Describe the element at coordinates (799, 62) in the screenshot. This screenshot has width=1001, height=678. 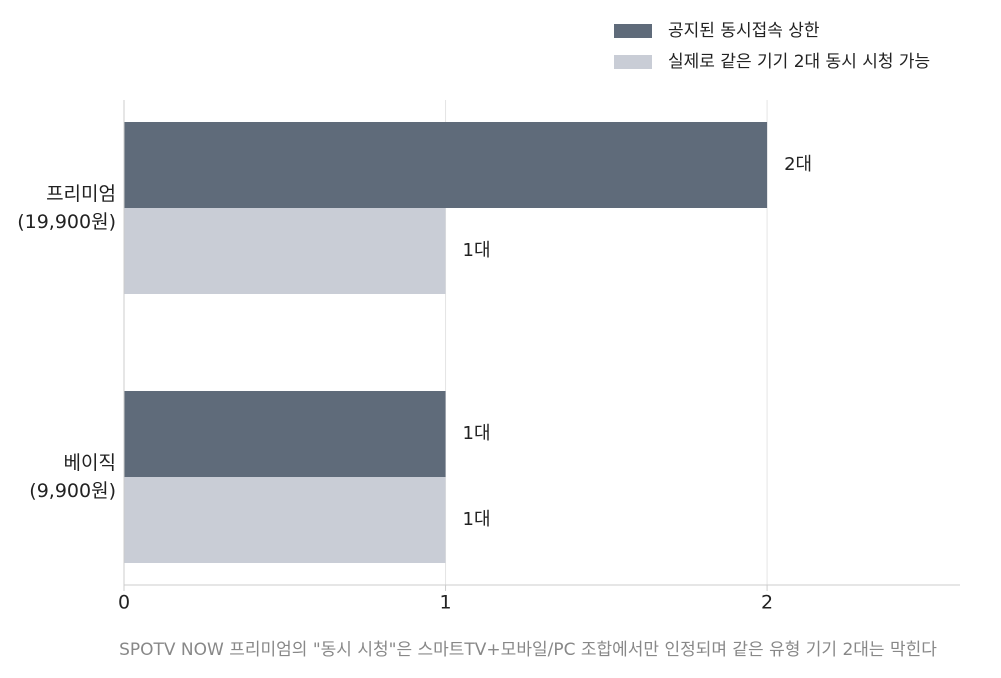
I see `legend-label: 실제로 같은 기기 2대 동시 시청 가능` at that location.